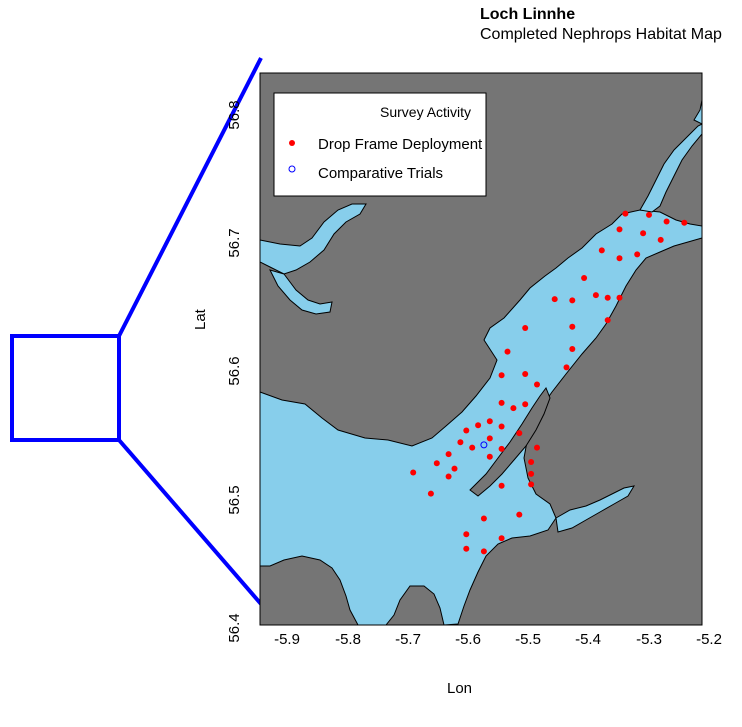 The height and width of the screenshot is (727, 742). What do you see at coordinates (649, 639) in the screenshot?
I see `x-tick-label: -5.3` at bounding box center [649, 639].